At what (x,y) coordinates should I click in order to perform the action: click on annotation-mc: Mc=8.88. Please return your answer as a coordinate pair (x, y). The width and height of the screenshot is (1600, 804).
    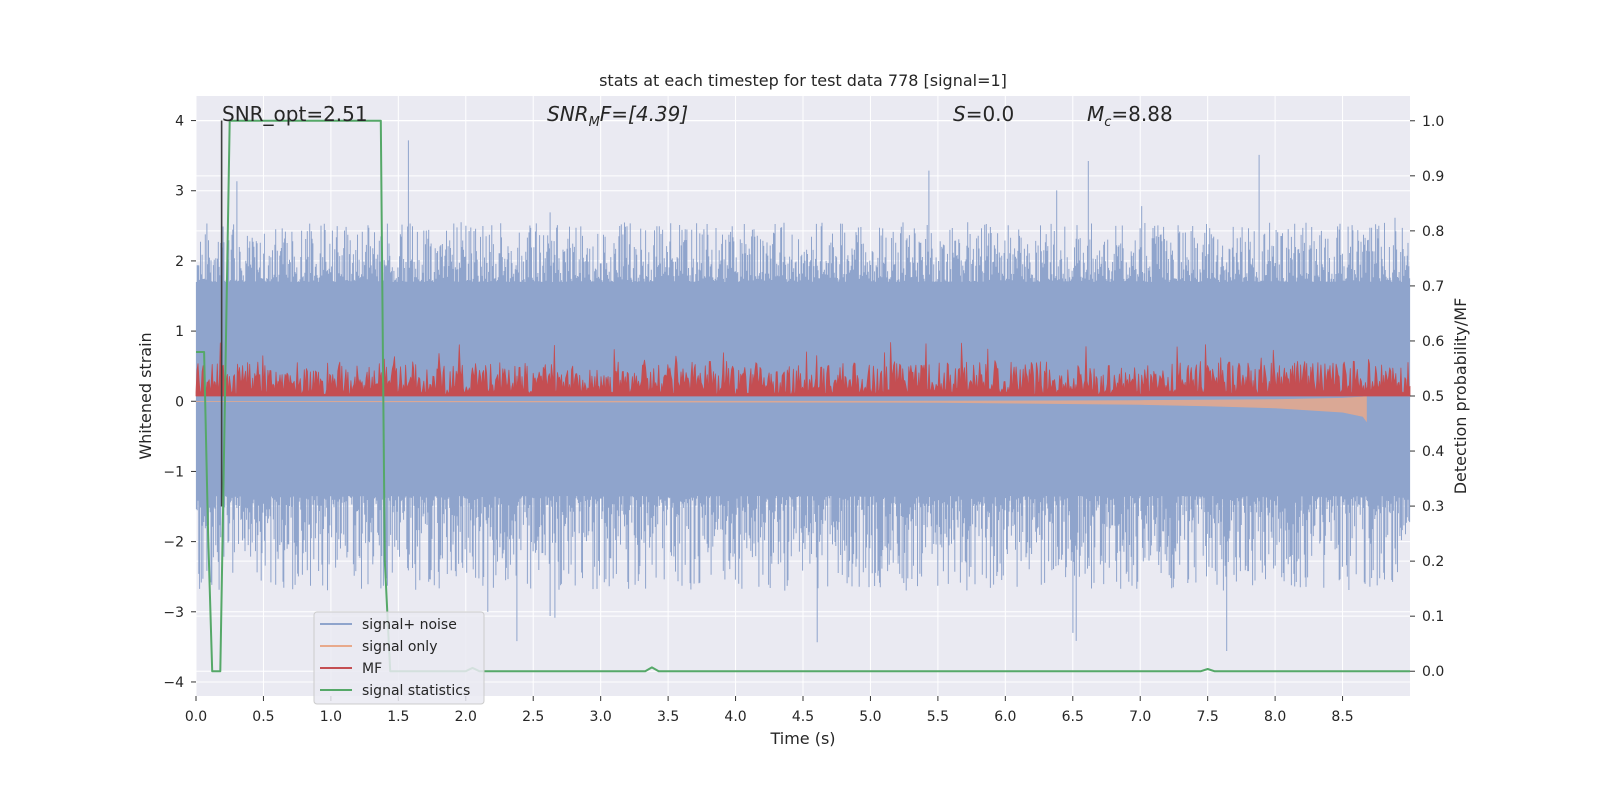
    Looking at the image, I should click on (1130, 116).